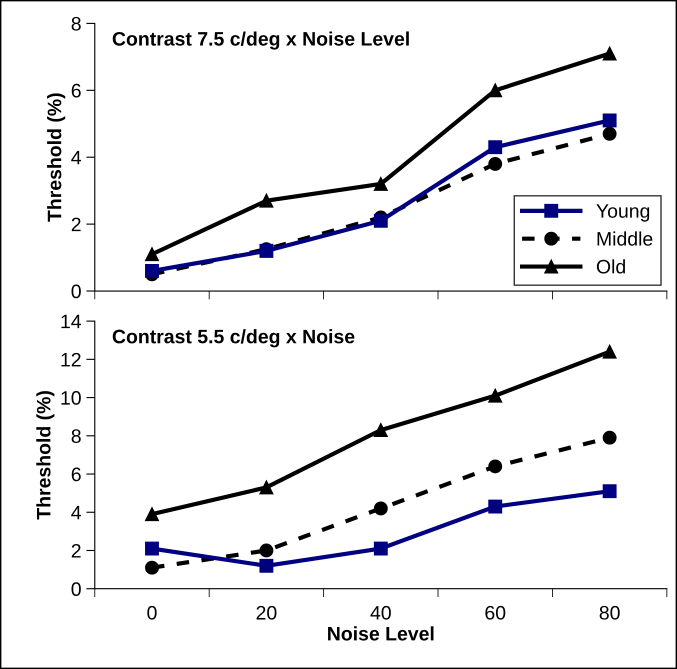 The width and height of the screenshot is (677, 669). Describe the element at coordinates (625, 238) in the screenshot. I see `legend-label: Middle` at that location.